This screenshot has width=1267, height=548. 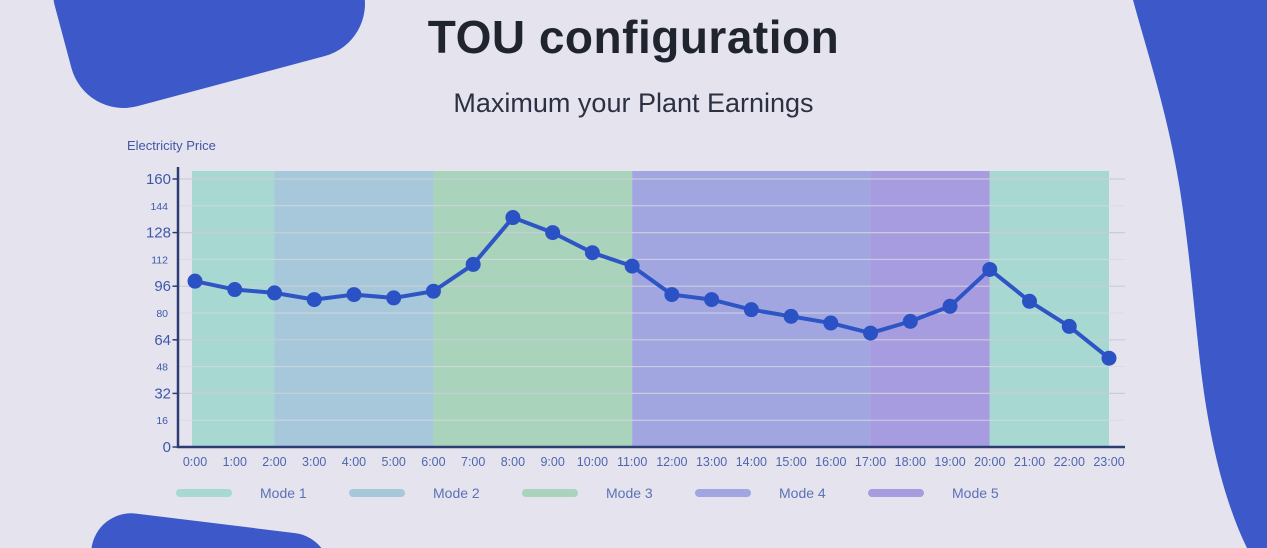 What do you see at coordinates (632, 462) in the screenshot?
I see `x-axis-tick-label: 11:00` at bounding box center [632, 462].